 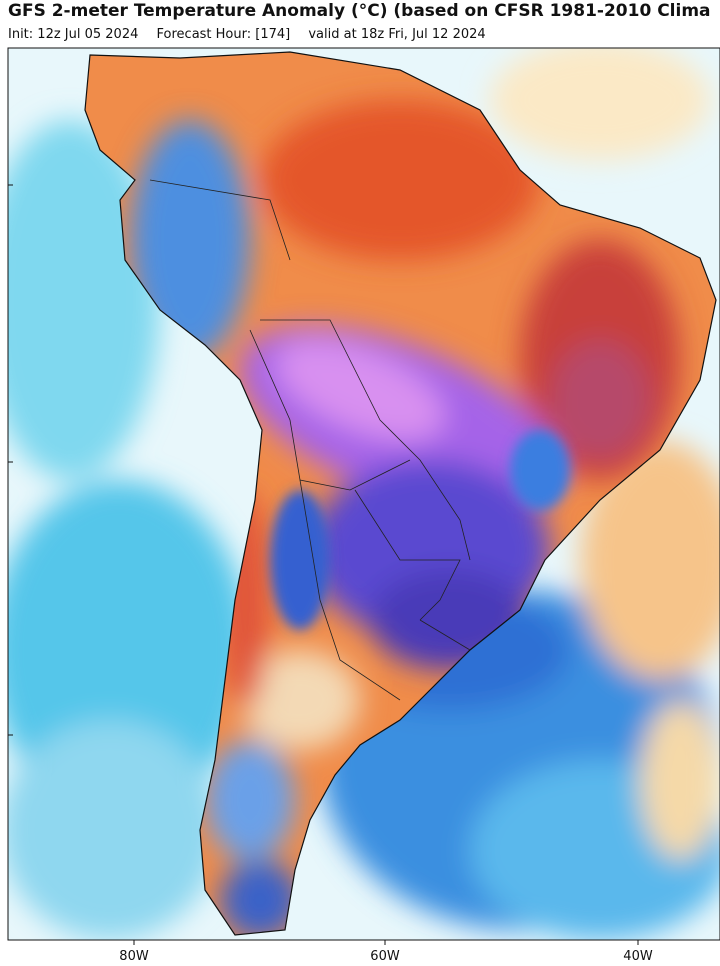 I want to click on valid-time: valid at 18z Fri, Jul 12 2024, so click(x=397, y=34).